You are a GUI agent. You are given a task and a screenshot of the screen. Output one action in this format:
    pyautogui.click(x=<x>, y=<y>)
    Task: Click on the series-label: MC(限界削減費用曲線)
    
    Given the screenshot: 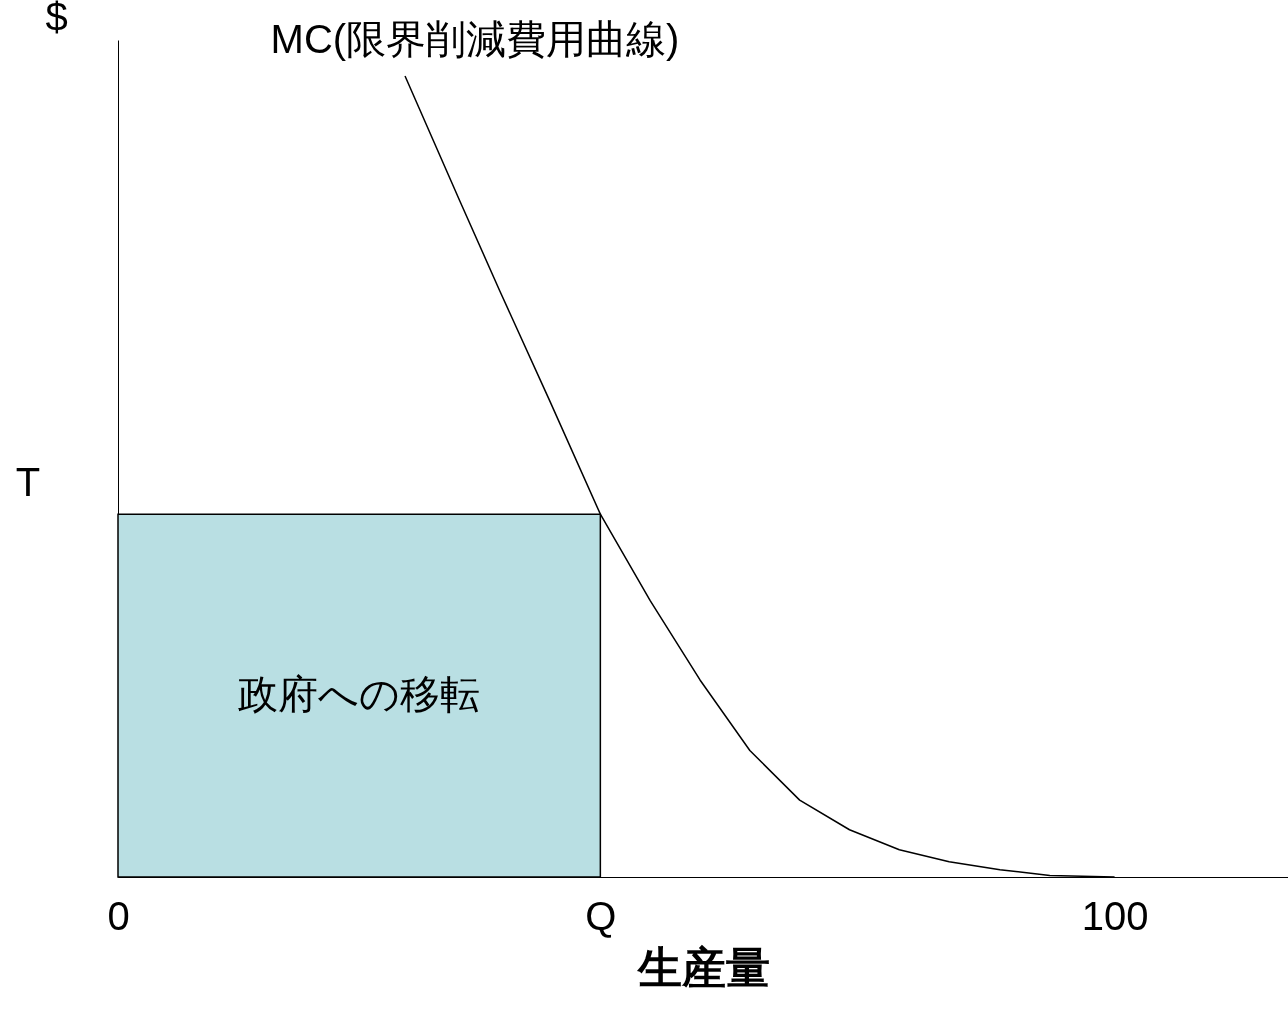 What is the action you would take?
    pyautogui.click(x=475, y=39)
    